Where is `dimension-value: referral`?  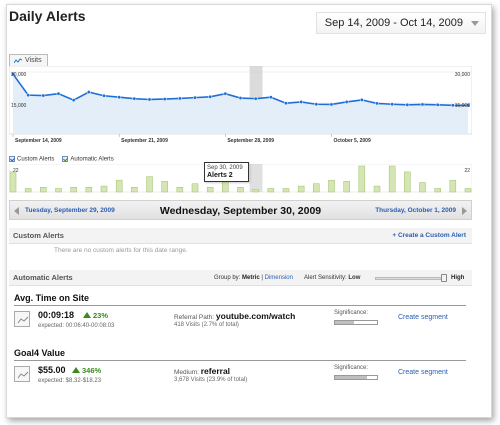
dimension-value: referral is located at coordinates (215, 371).